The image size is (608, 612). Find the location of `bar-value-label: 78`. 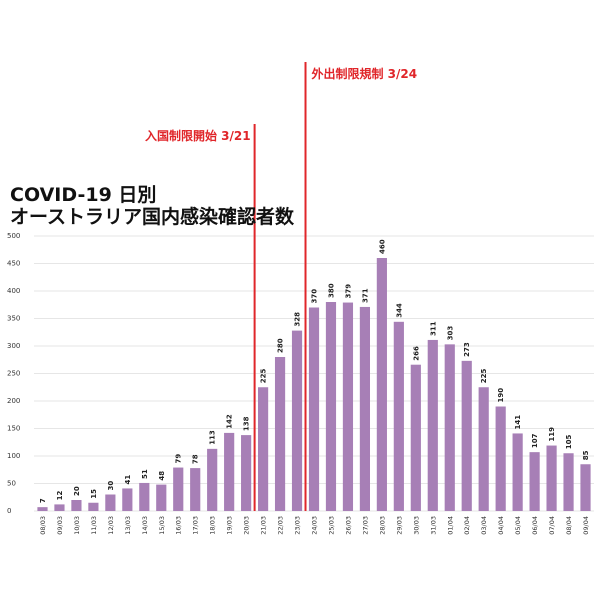

bar-value-label: 78 is located at coordinates (196, 459).